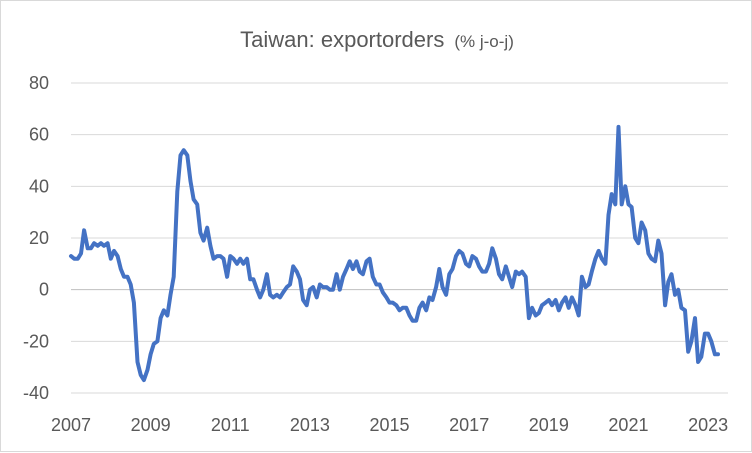  Describe the element at coordinates (151, 425) in the screenshot. I see `x-tick-label: 2009` at that location.